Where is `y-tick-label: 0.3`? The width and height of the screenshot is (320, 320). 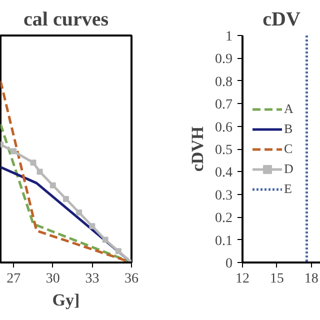 y-tick-label: 0.3 is located at coordinates (223, 196).